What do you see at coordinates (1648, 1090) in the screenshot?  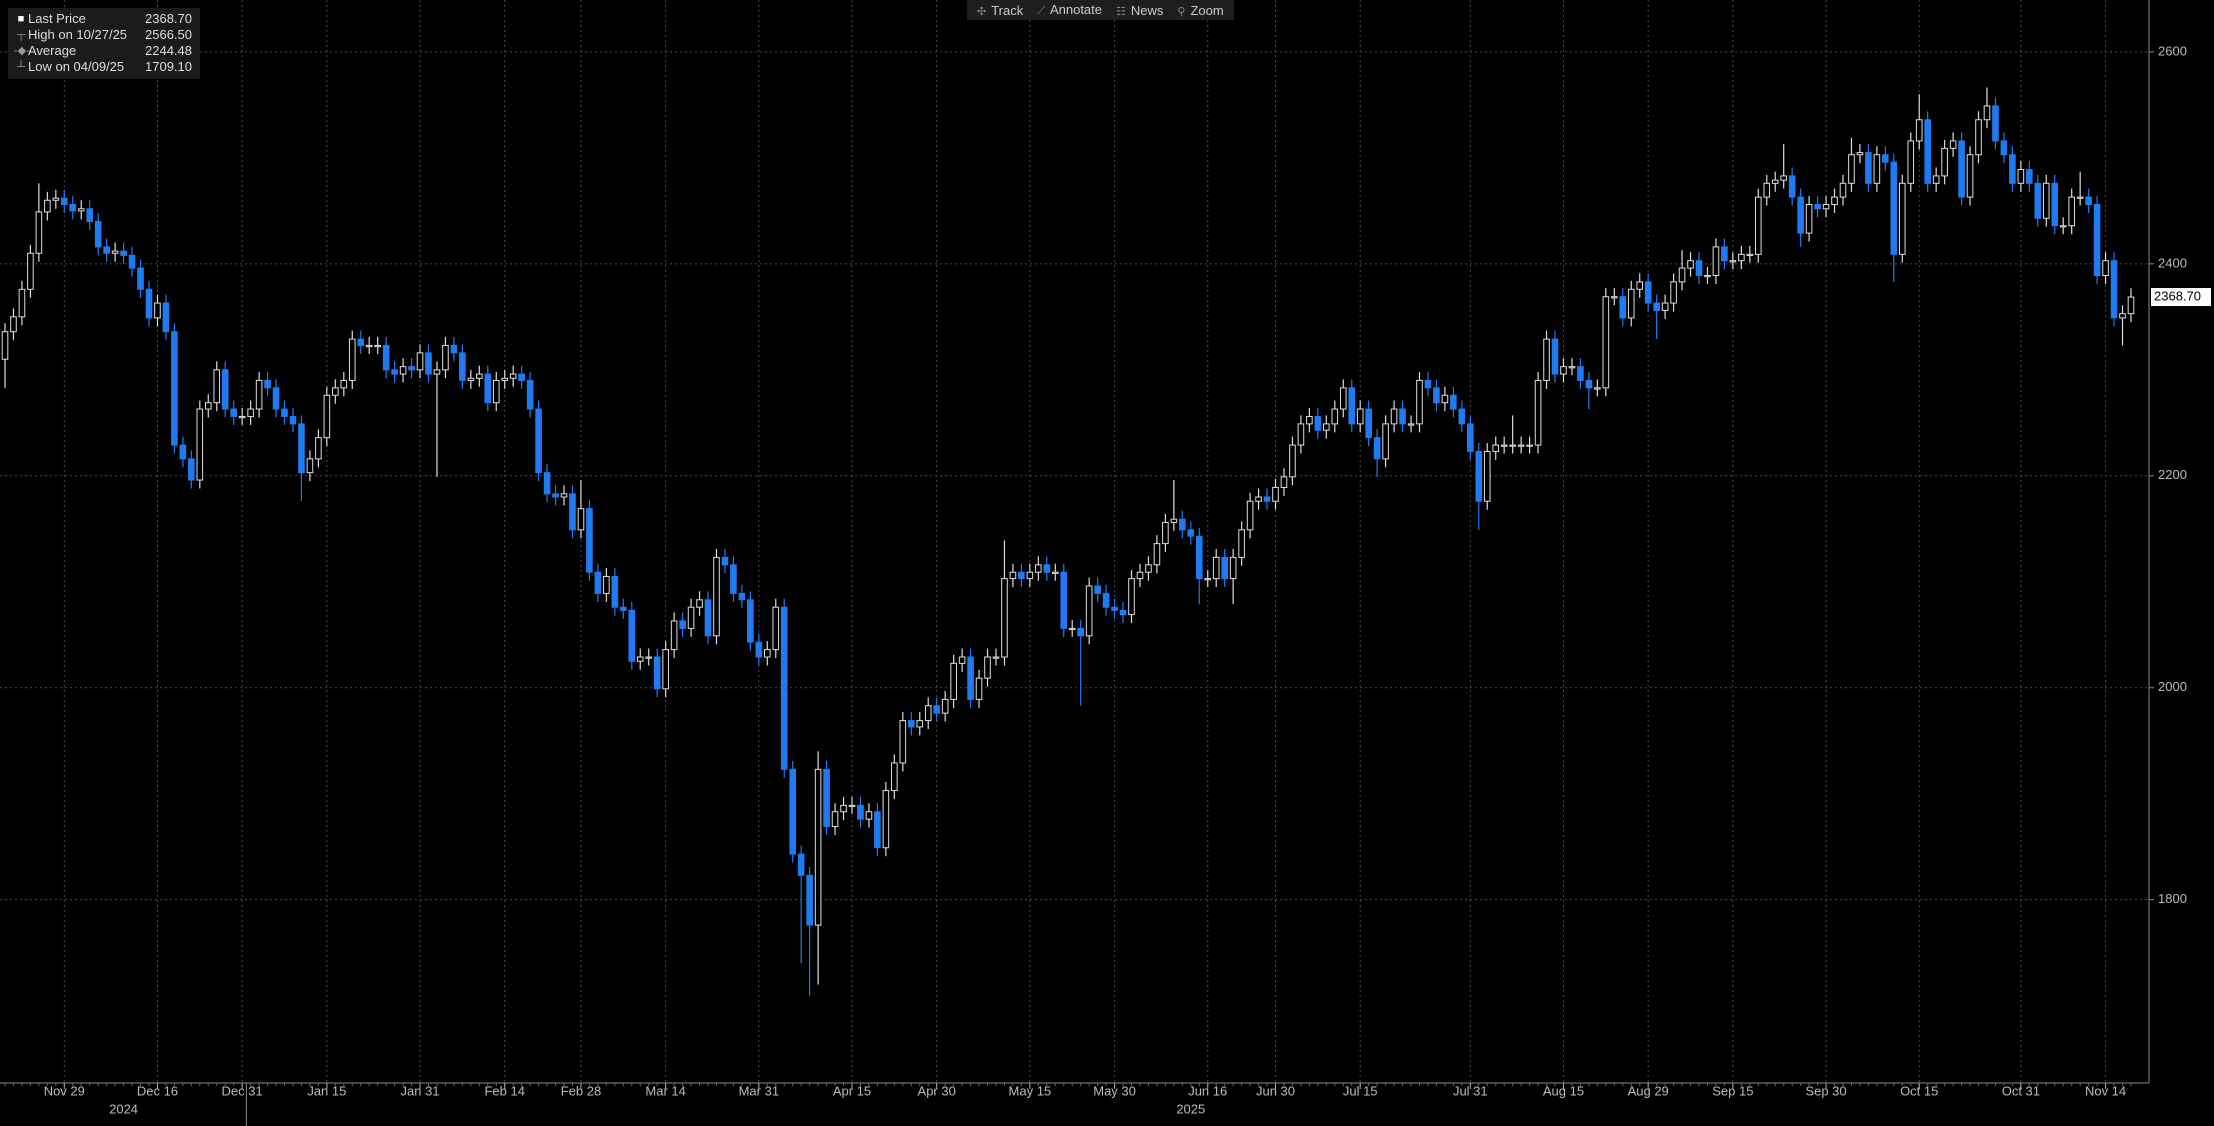 I see `x-tick-label: Aug 29` at bounding box center [1648, 1090].